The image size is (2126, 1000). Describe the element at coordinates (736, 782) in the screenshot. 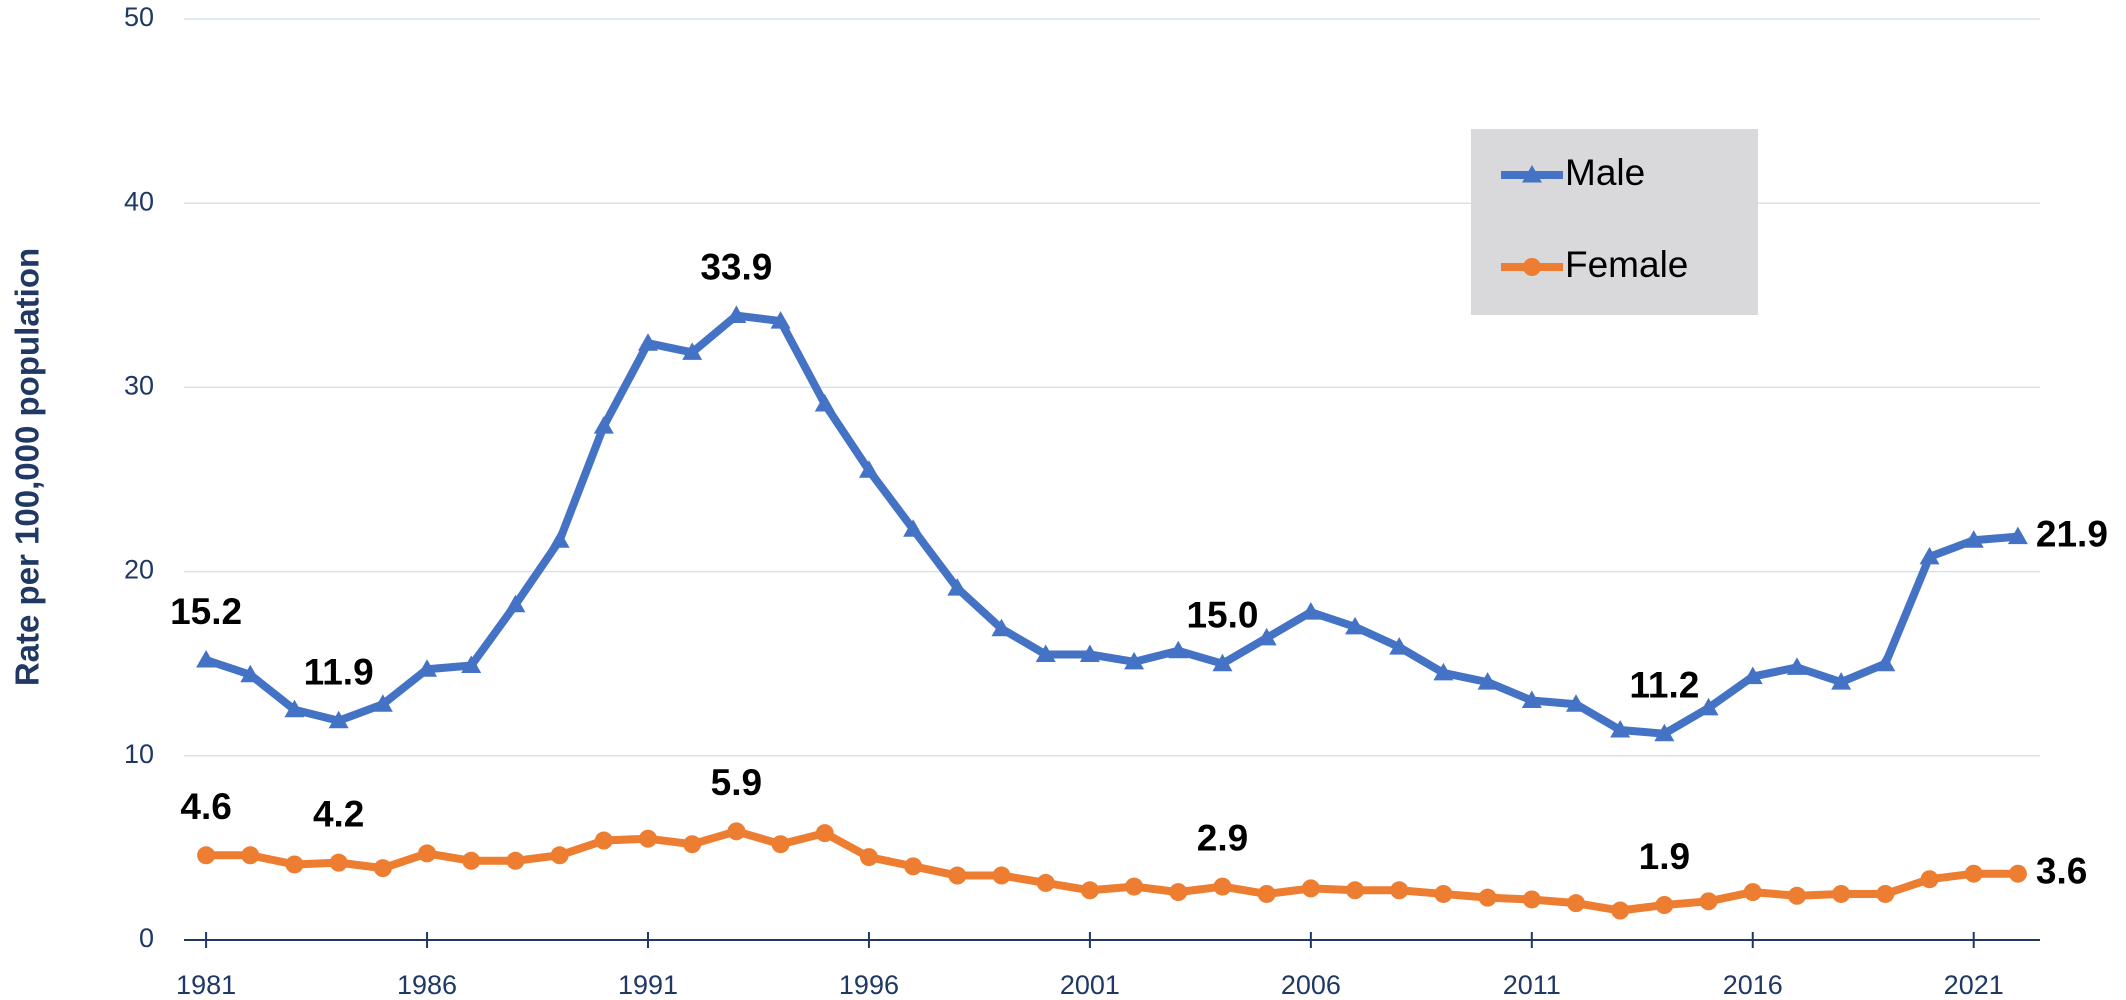

I see `data-label: 5.9` at that location.